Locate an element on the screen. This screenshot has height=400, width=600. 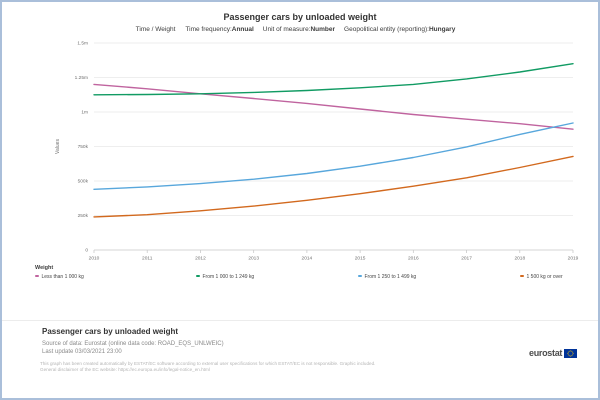
filter-unit-label: Unit of measure: is located at coordinates (286, 29).